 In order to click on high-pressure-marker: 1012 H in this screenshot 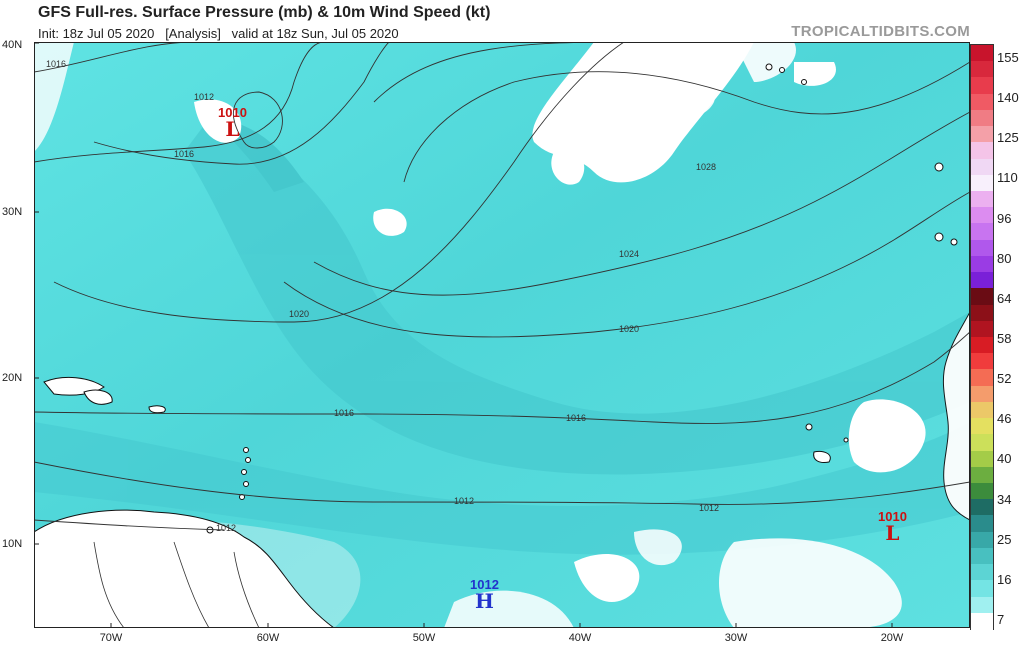, I will do `click(484, 594)`.